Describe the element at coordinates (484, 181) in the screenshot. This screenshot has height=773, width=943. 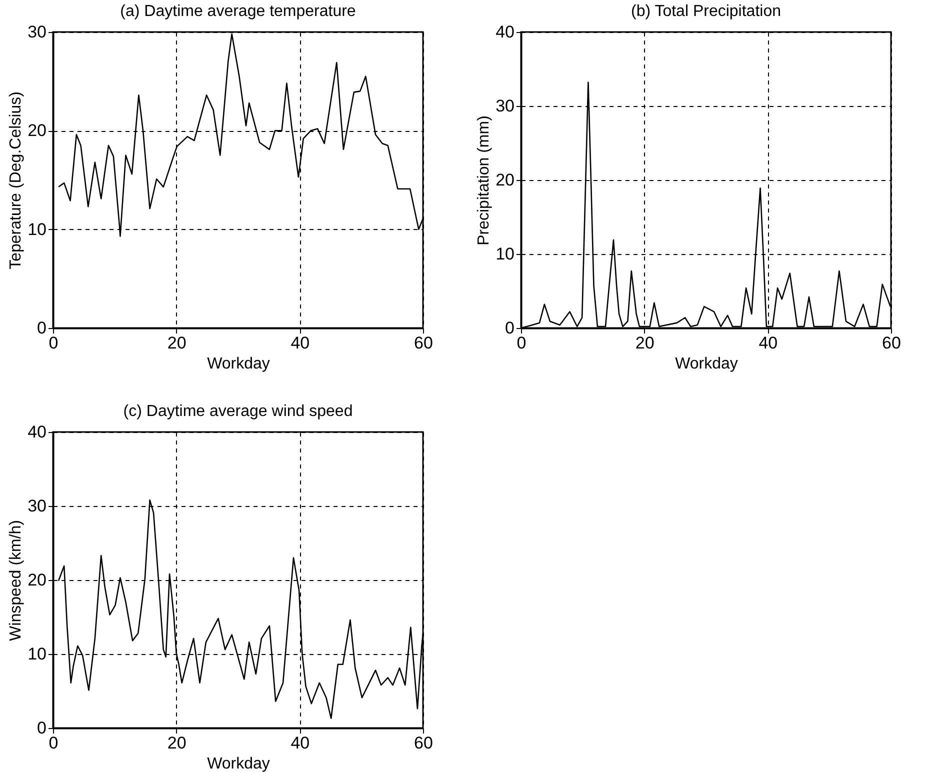
I see `y-axis-title: Precipitation (mm)` at that location.